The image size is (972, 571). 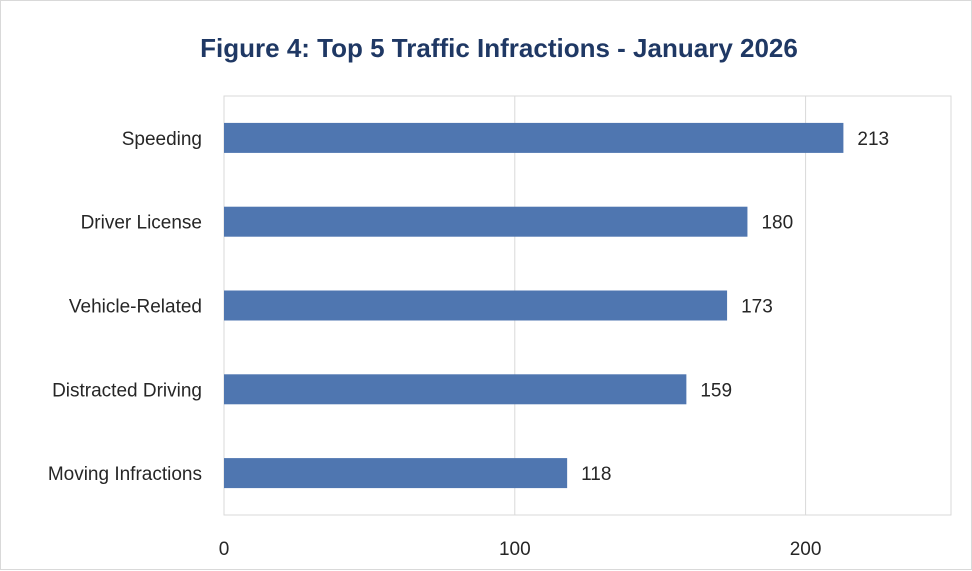 What do you see at coordinates (125, 474) in the screenshot?
I see `category-label: Moving Infractions` at bounding box center [125, 474].